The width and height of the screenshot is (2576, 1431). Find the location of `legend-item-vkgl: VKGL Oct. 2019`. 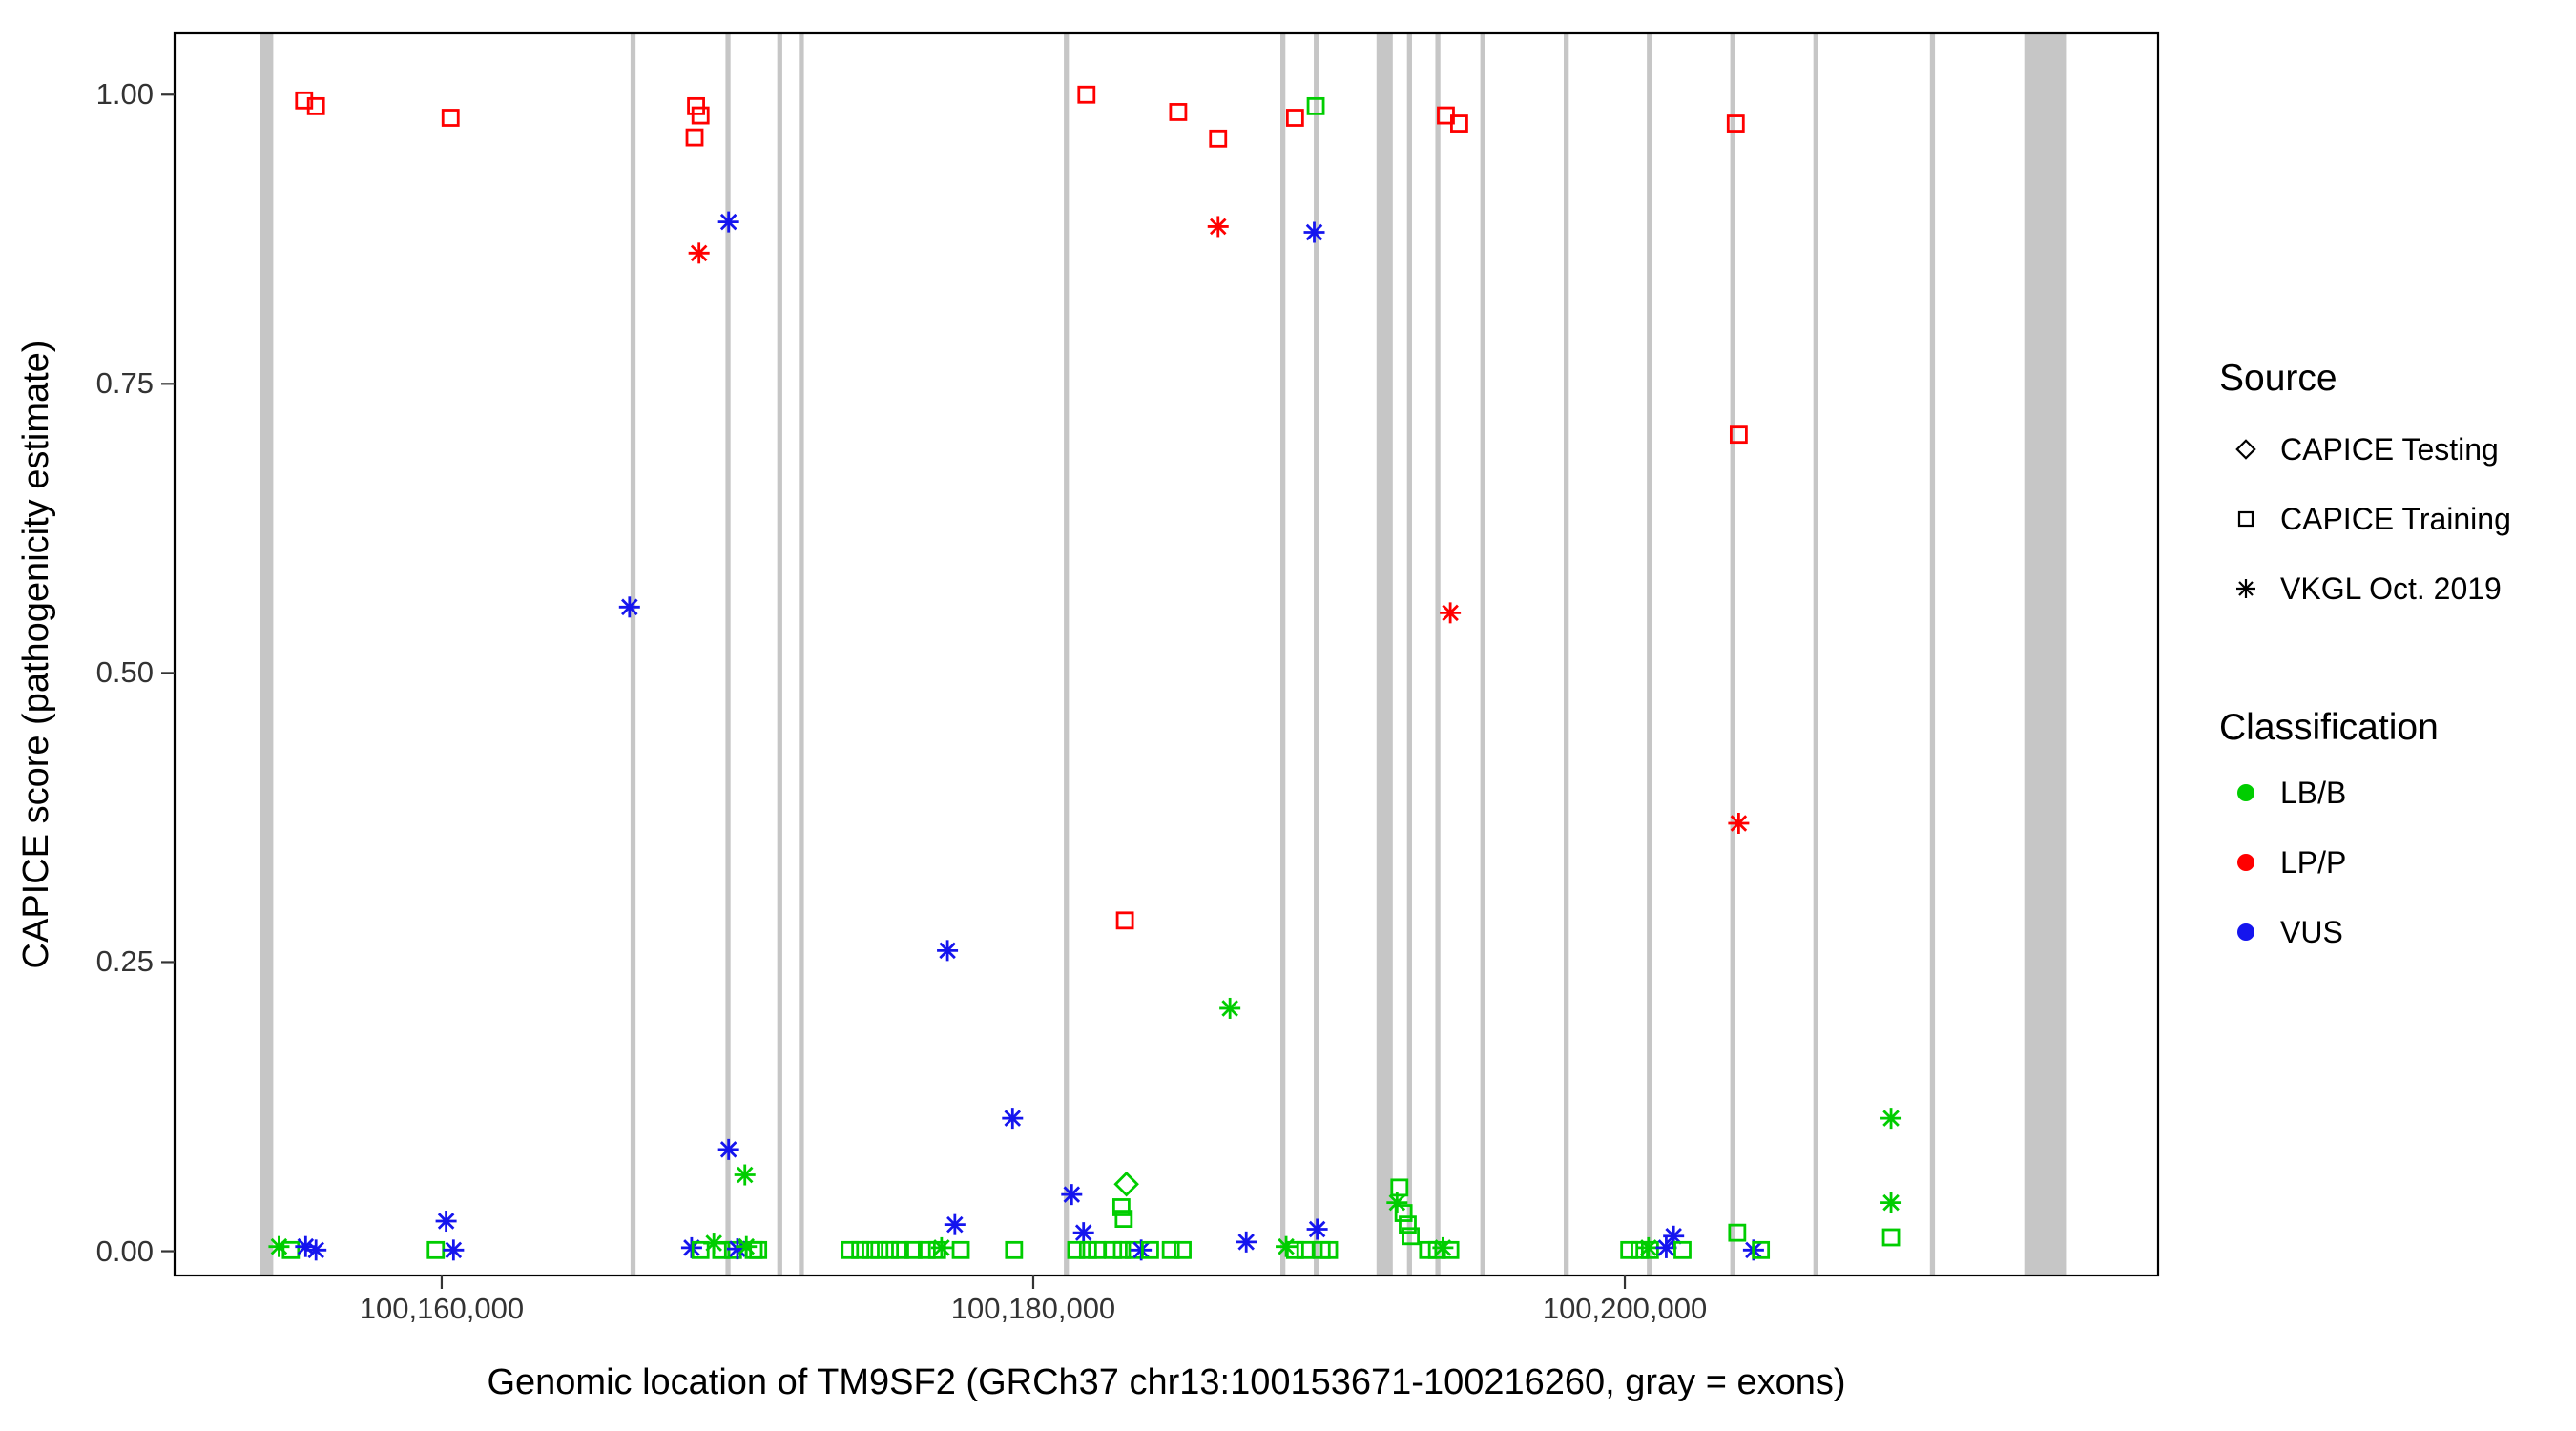

legend-item-vkgl: VKGL Oct. 2019 is located at coordinates (2363, 589).